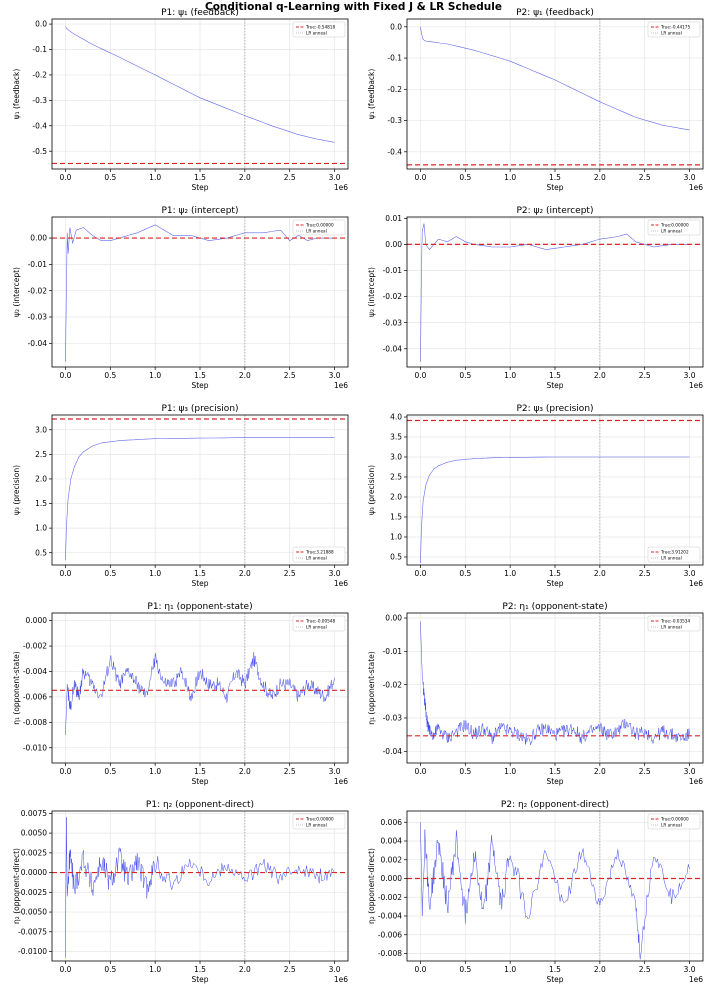 This screenshot has width=707, height=1000. I want to click on x-tick-label: 2.0, so click(600, 177).